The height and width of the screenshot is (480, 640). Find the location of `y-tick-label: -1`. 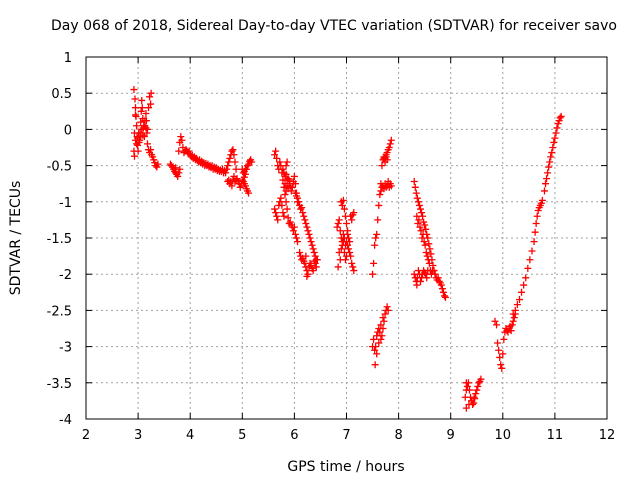

y-tick-label: -1 is located at coordinates (65, 203).